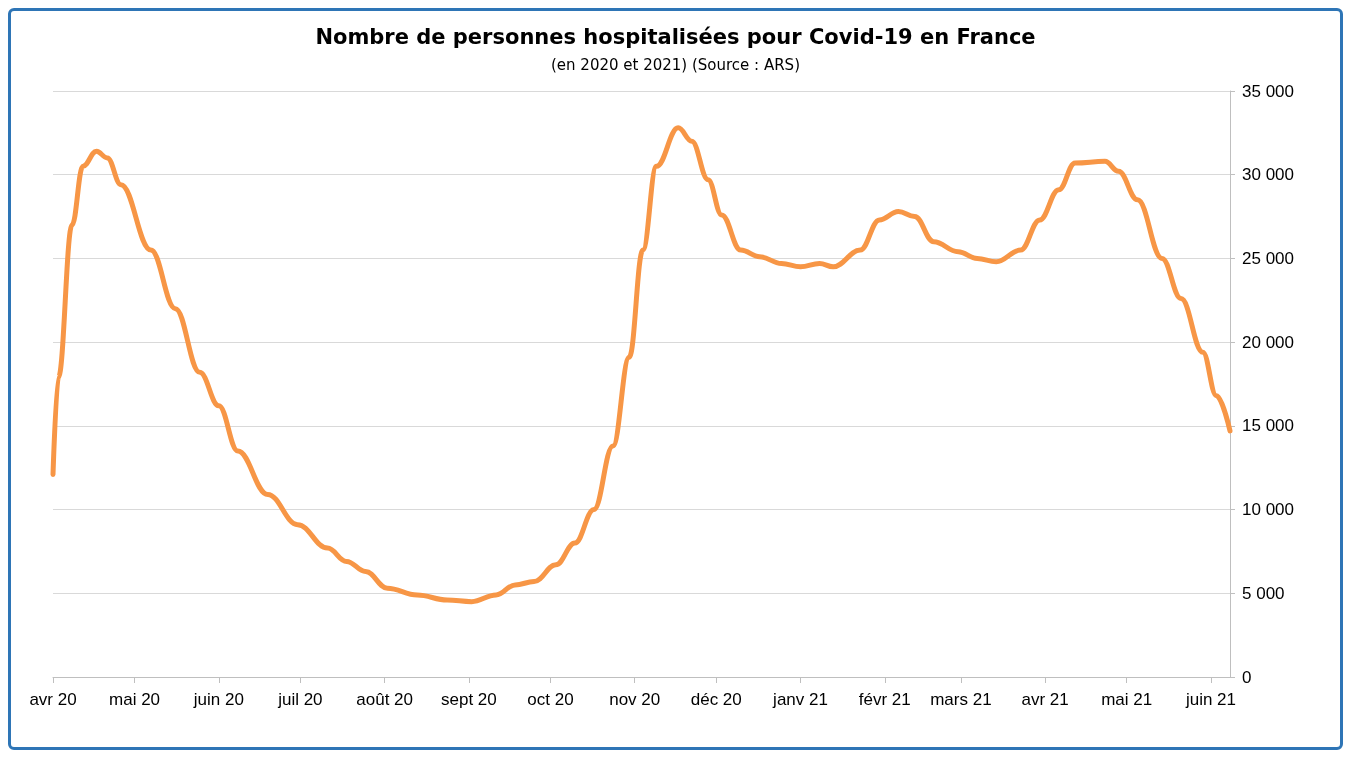 The height and width of the screenshot is (764, 1357). What do you see at coordinates (135, 699) in the screenshot?
I see `x-tick-label: mai 20` at bounding box center [135, 699].